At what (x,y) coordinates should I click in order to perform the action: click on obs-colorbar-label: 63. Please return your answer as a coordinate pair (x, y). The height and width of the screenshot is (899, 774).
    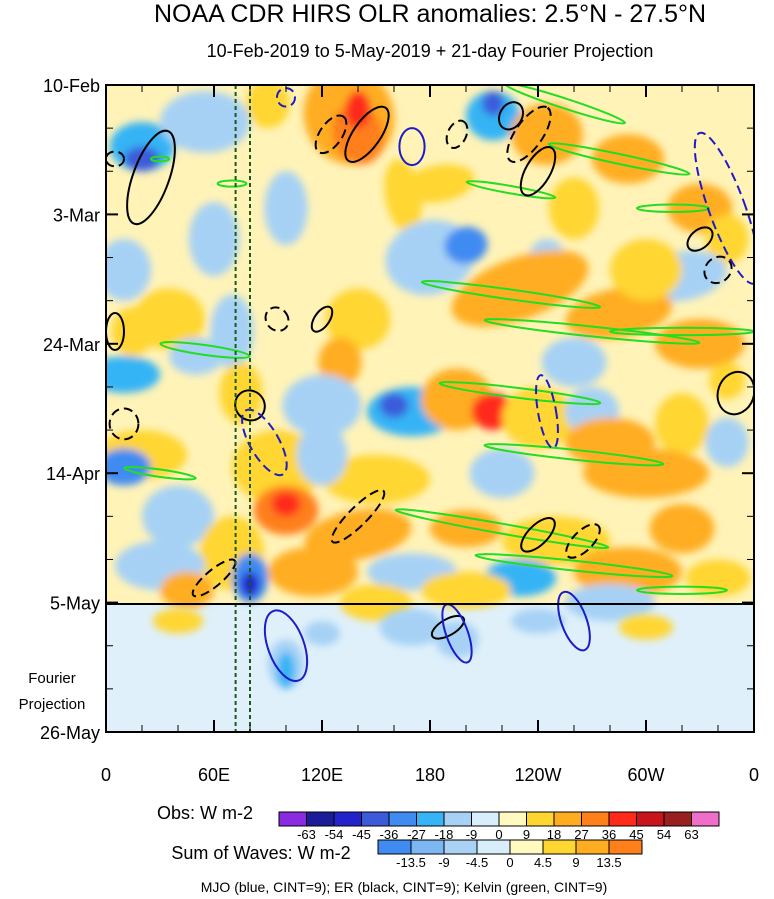
    Looking at the image, I should click on (691, 834).